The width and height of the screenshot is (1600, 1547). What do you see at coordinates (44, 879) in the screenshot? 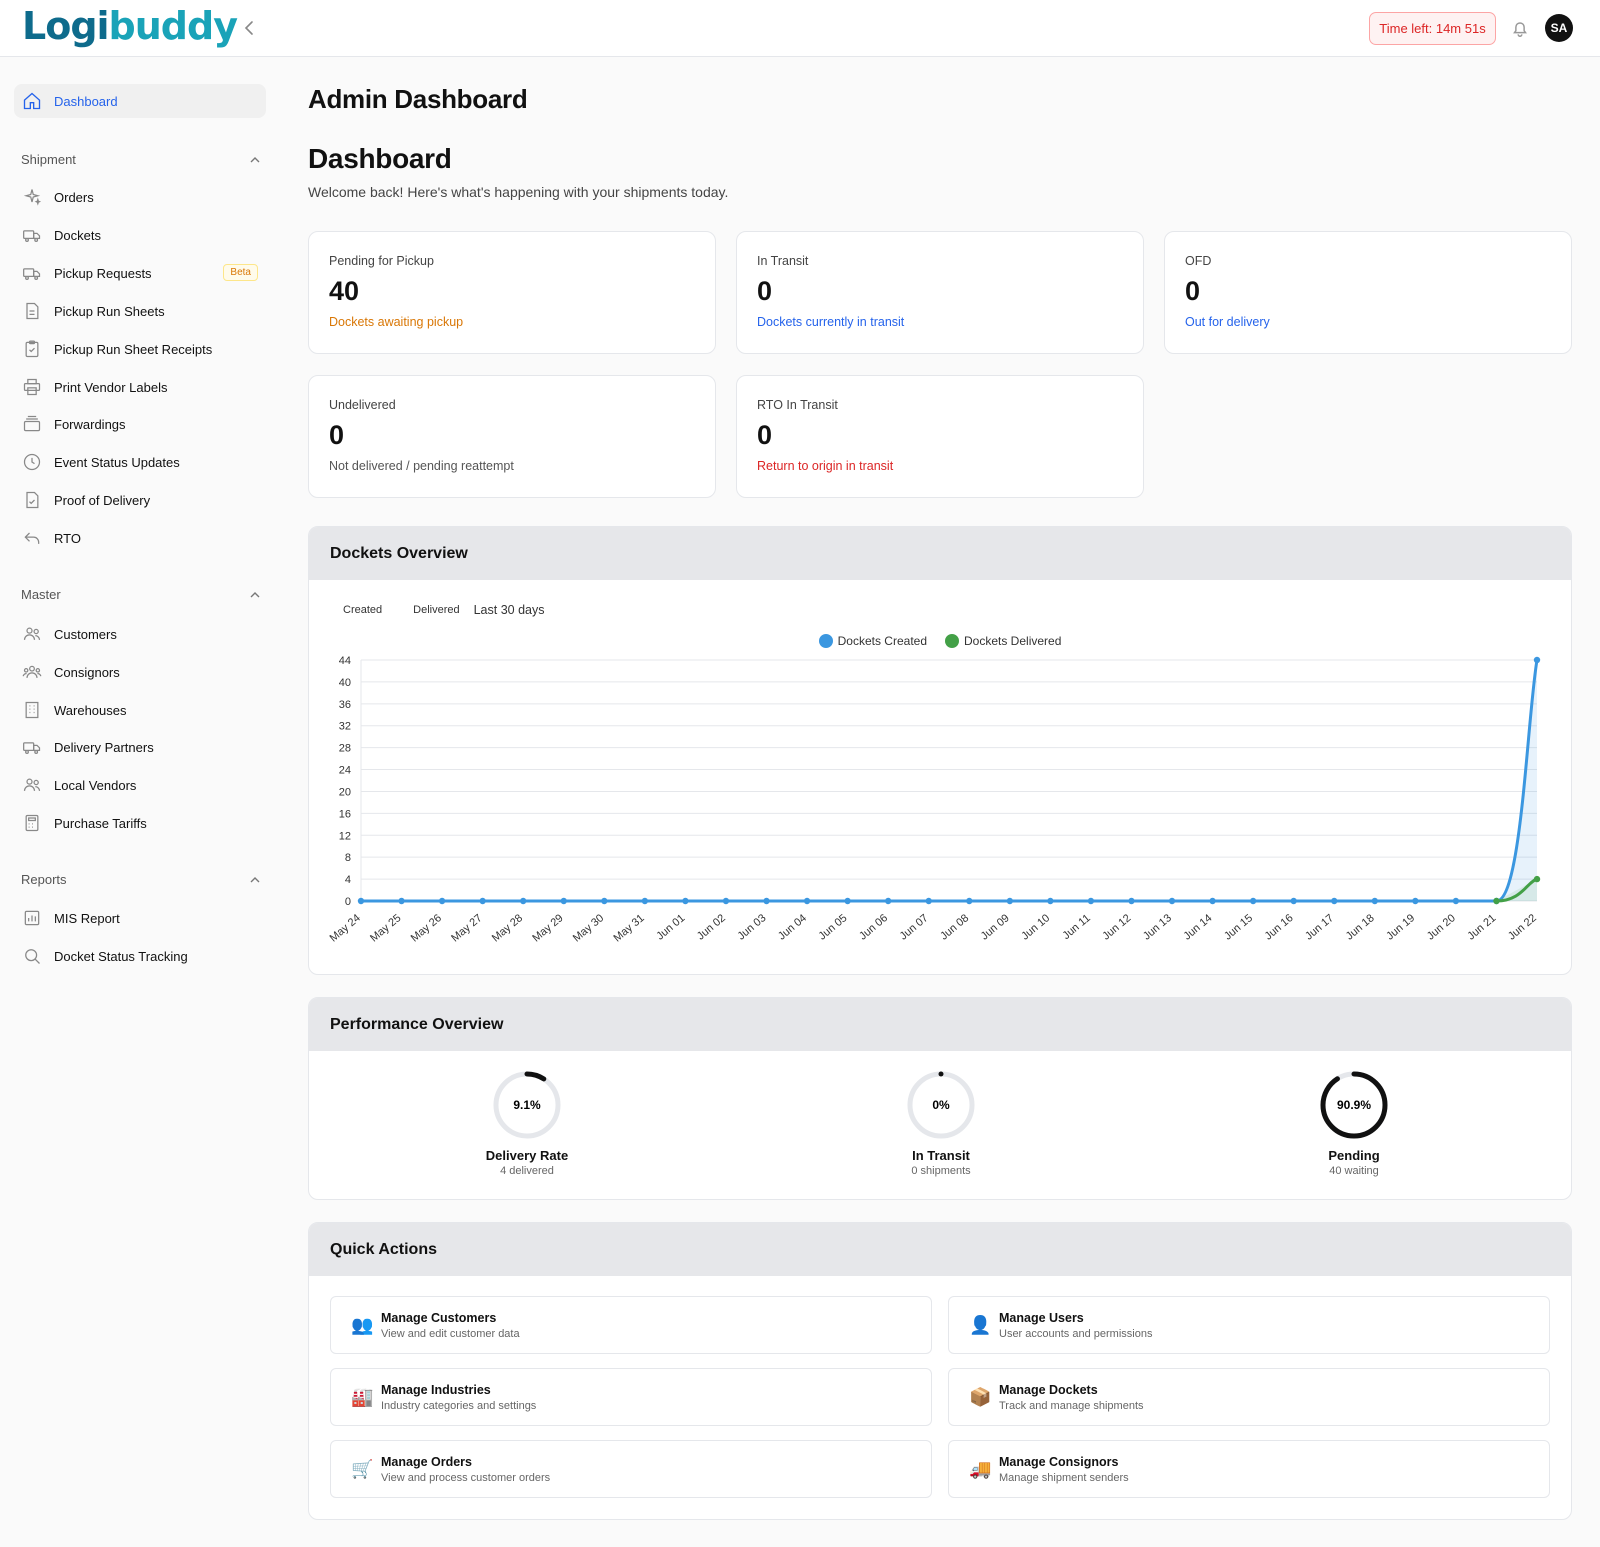
I see `section-label: Reports` at bounding box center [44, 879].